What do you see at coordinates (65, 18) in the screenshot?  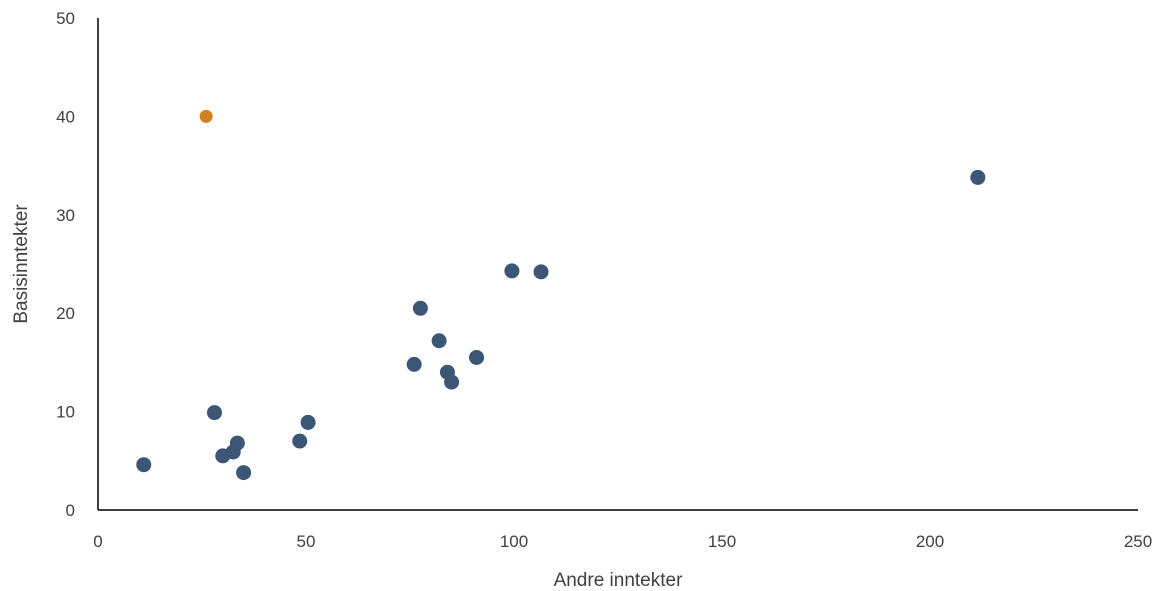 I see `y-tick-label: 50` at bounding box center [65, 18].